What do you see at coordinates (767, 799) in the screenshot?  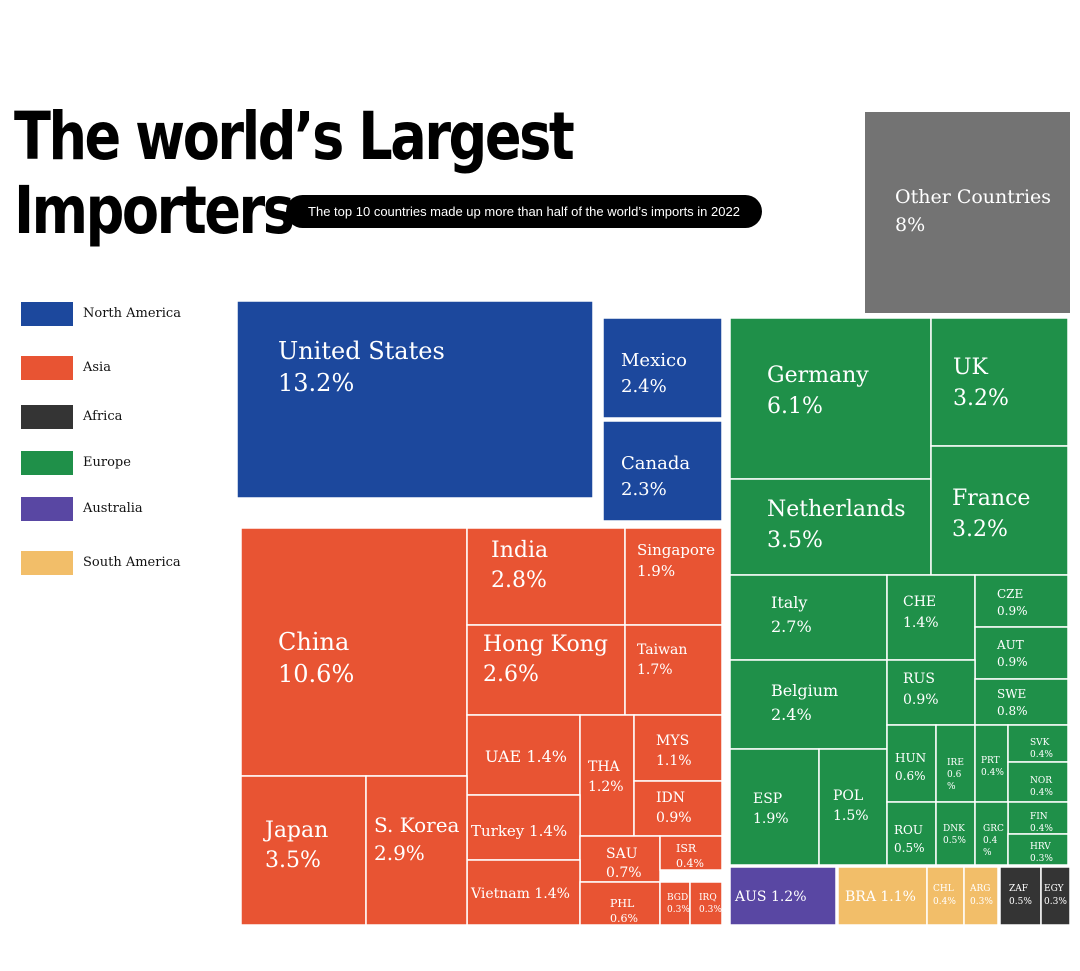 I see `tile-label-line: ESP` at bounding box center [767, 799].